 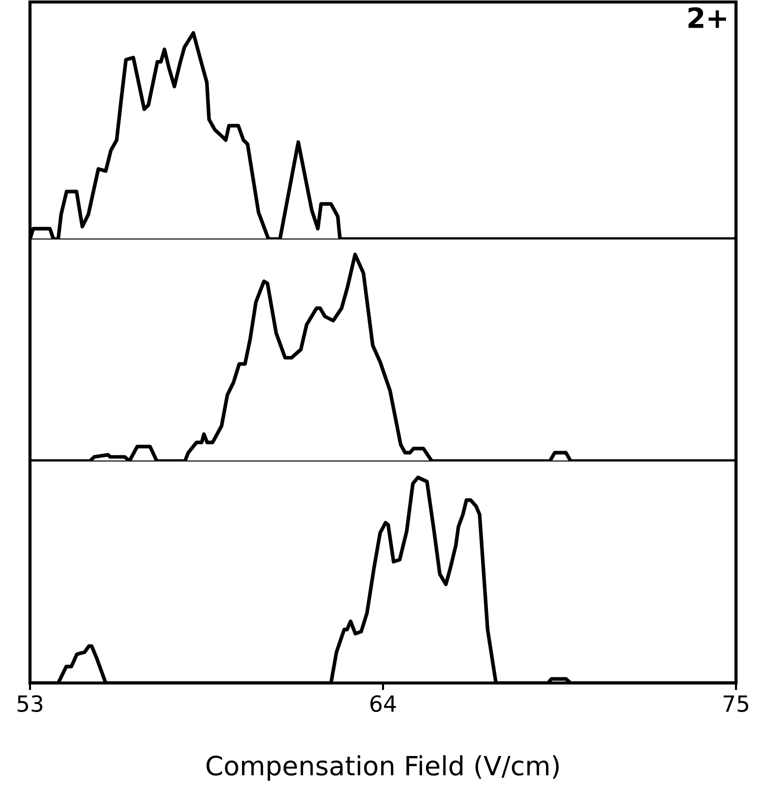 I want to click on x-tick-label: 75, so click(x=736, y=703).